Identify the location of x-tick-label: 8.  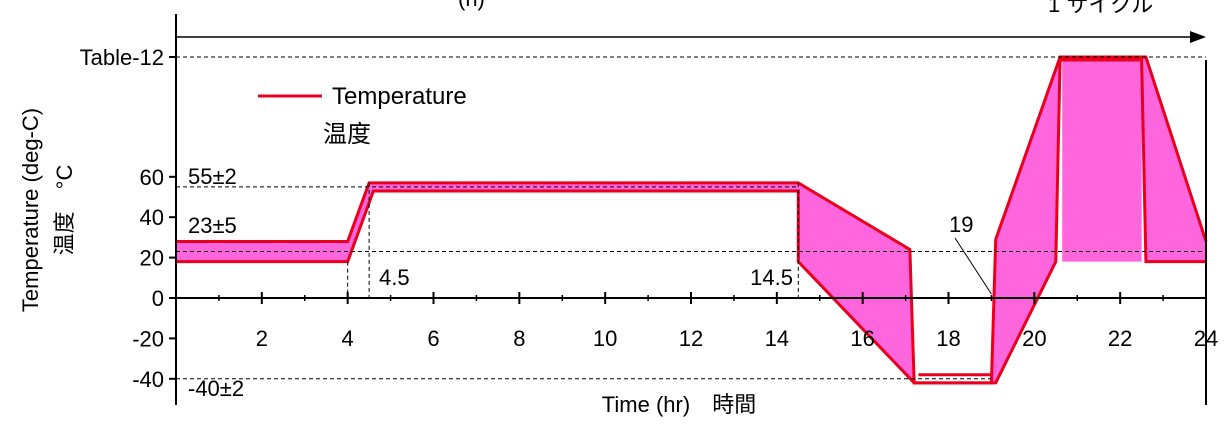
(519, 338).